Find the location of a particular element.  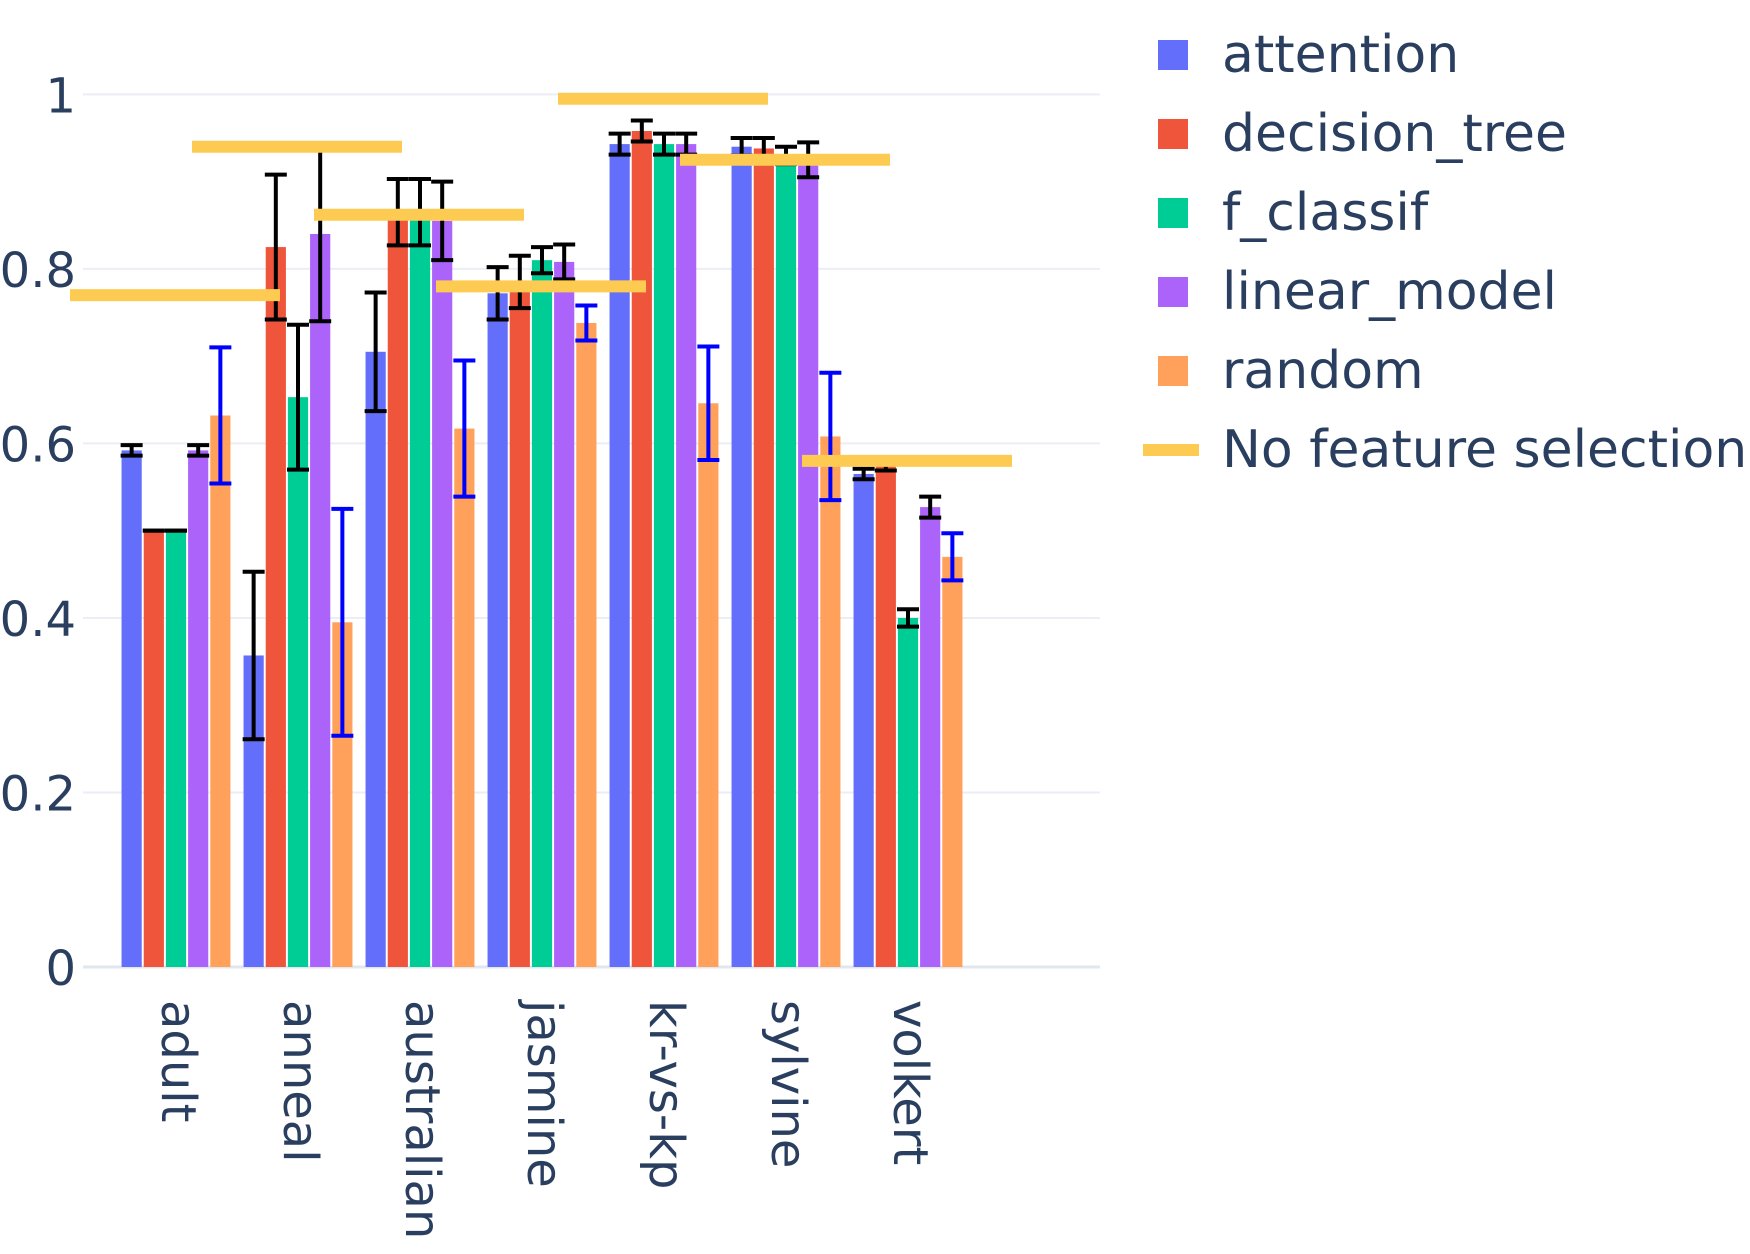

error-bar-attention-adult is located at coordinates (131, 450).